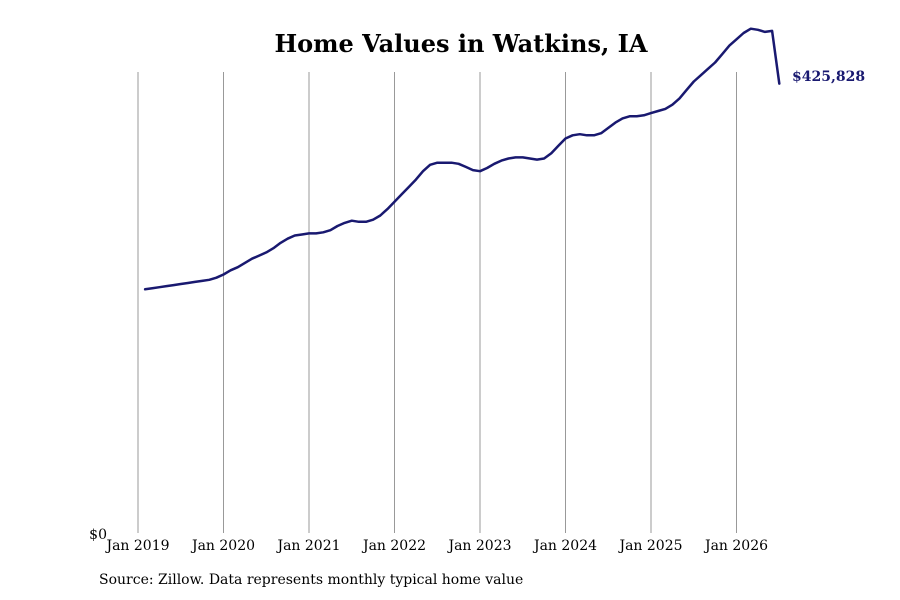  What do you see at coordinates (564, 546) in the screenshot?
I see `x-tick-label: Jan 2024` at bounding box center [564, 546].